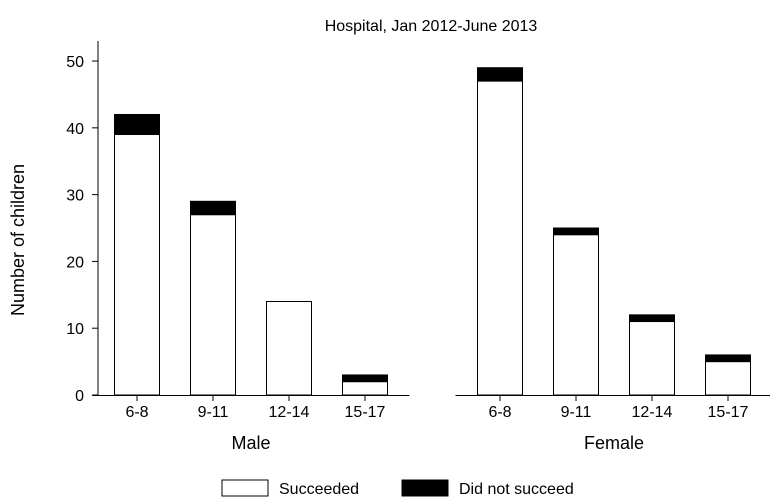 The width and height of the screenshot is (770, 498). Describe the element at coordinates (431, 26) in the screenshot. I see `chart-title: Hospital, Jan 2012-June 2013` at that location.